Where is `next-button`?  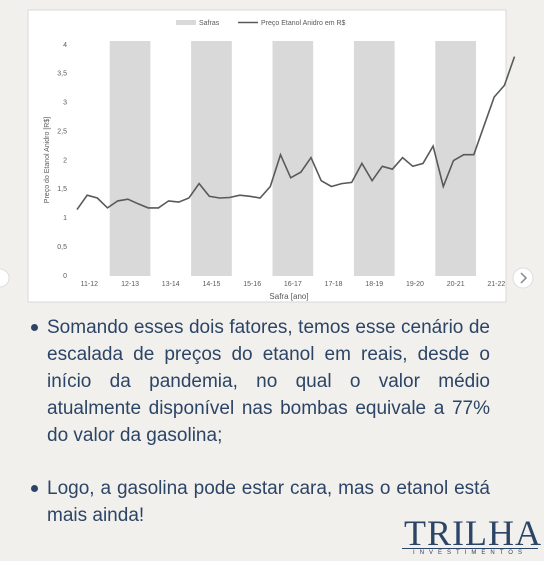 next-button is located at coordinates (523, 278).